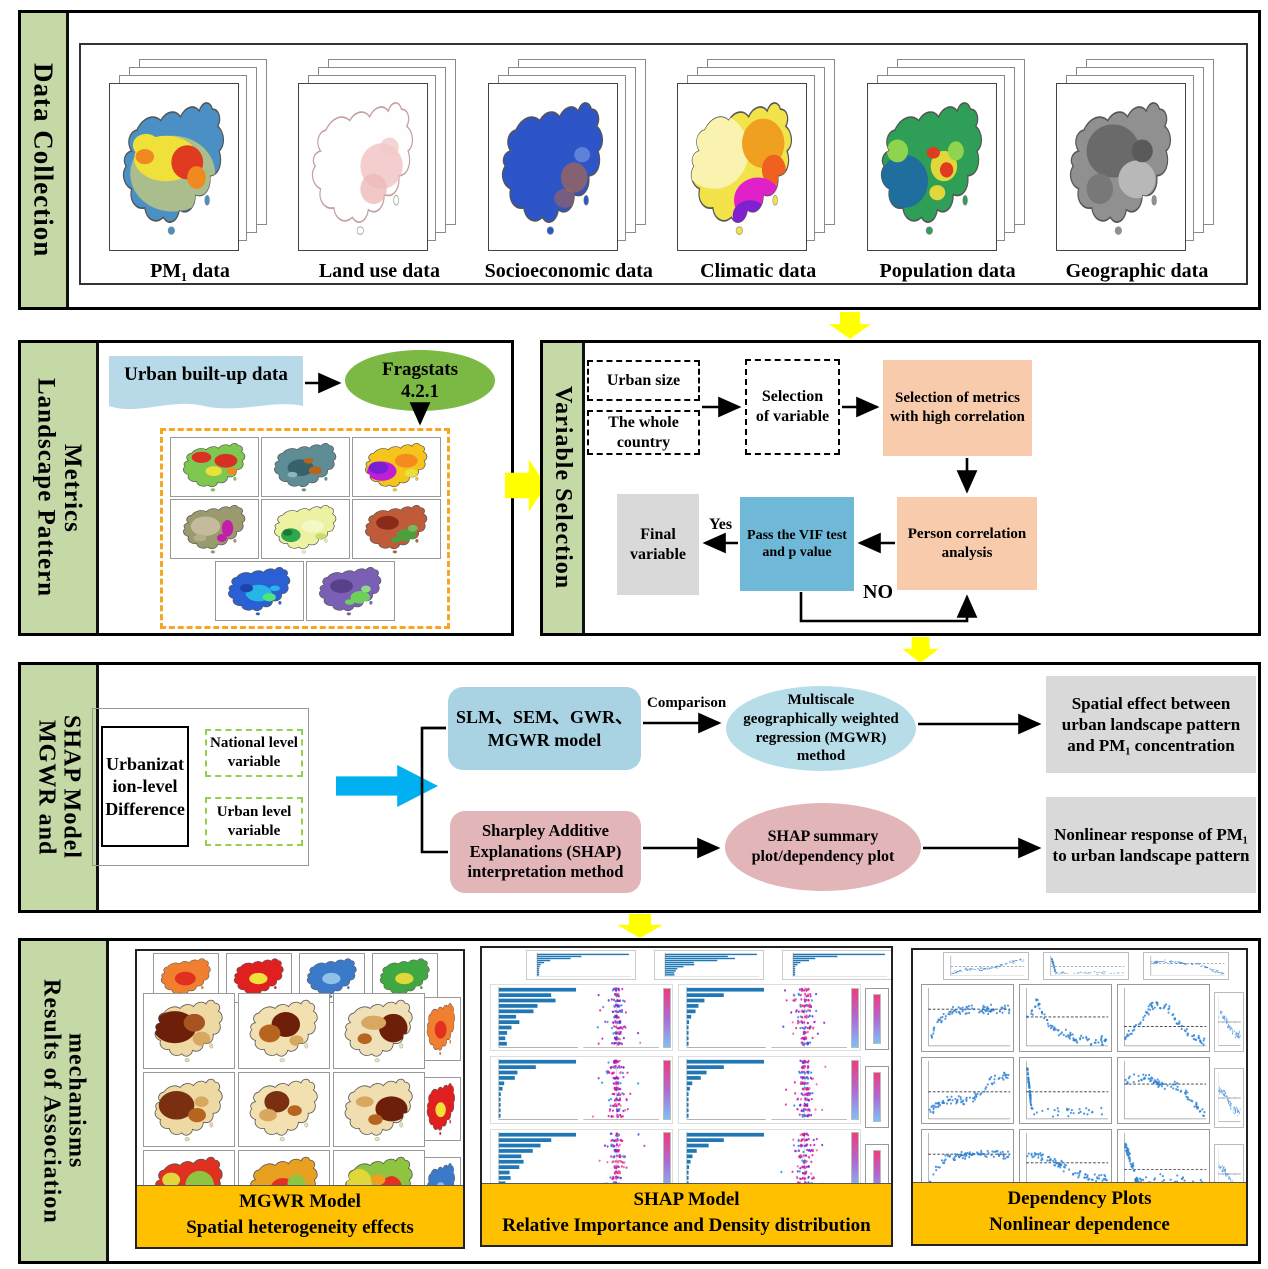 The image size is (1268, 1269). I want to click on urbanization-difference-node: Urbanization-level Difference, so click(145, 786).